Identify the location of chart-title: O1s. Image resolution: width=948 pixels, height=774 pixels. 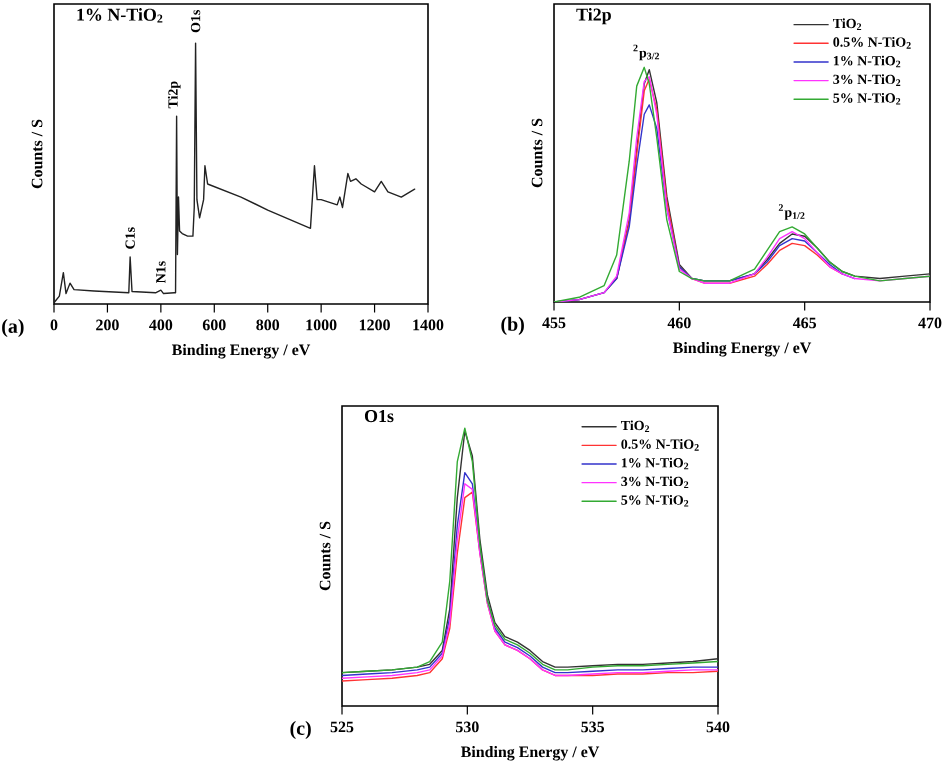
(379, 416).